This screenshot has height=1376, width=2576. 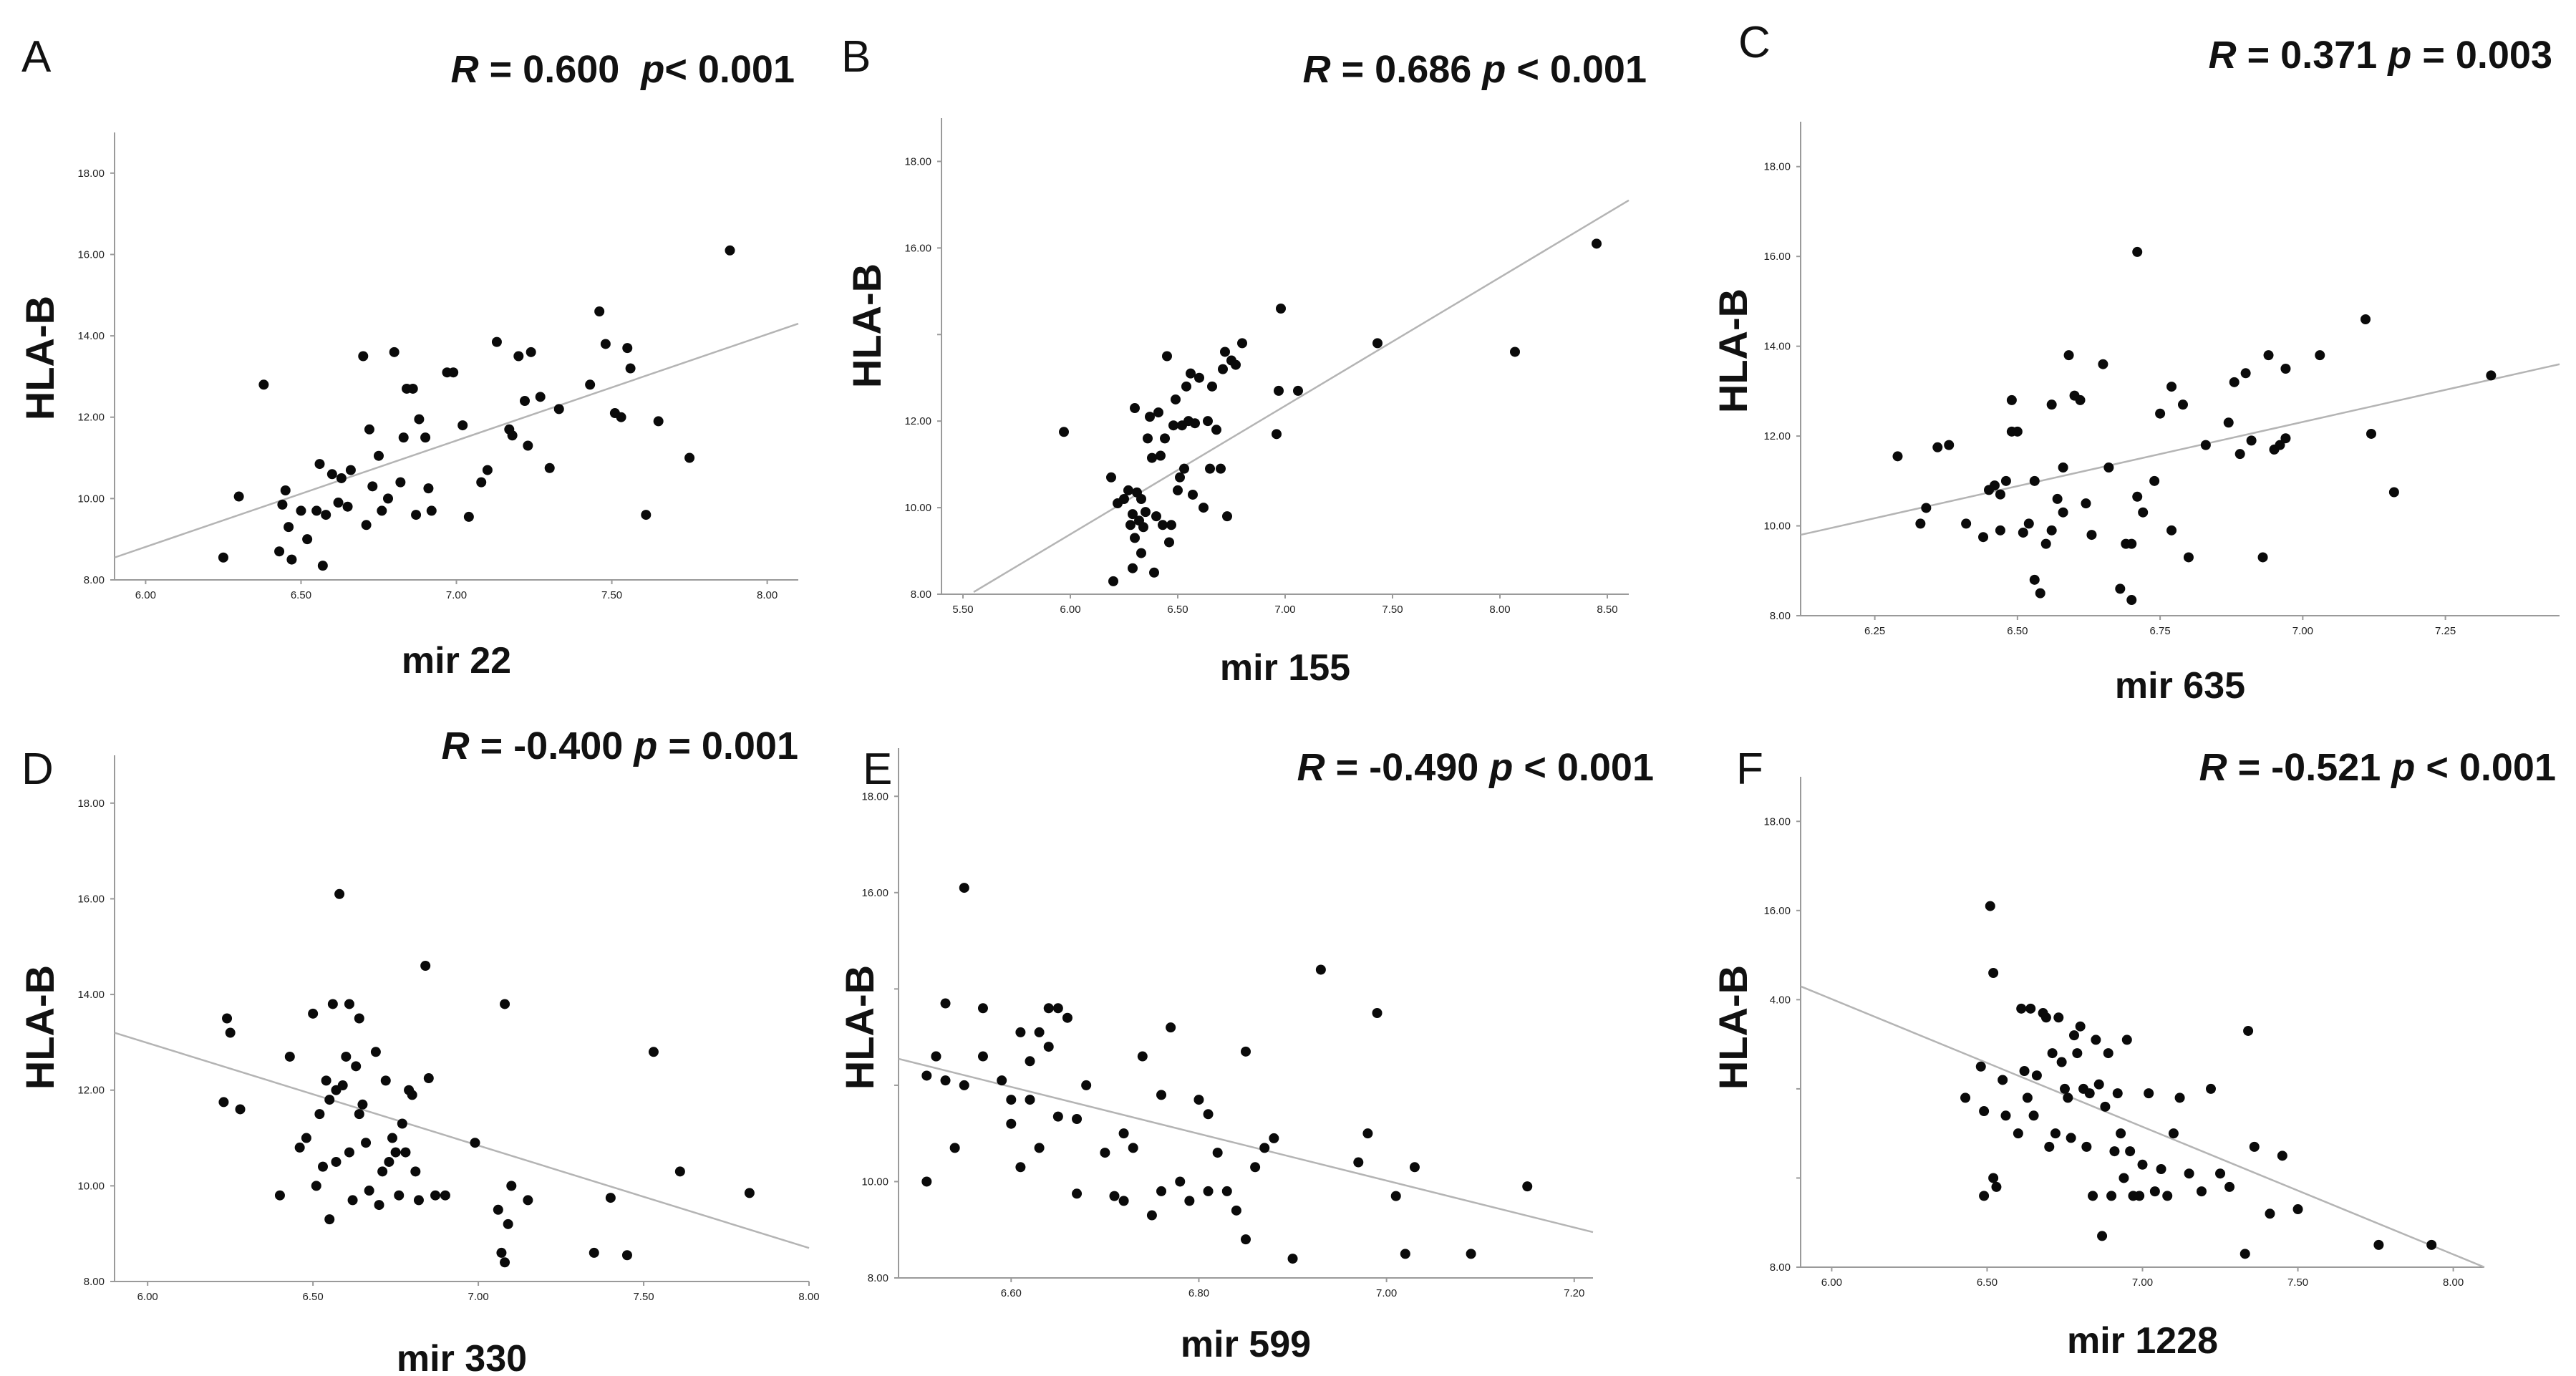 What do you see at coordinates (456, 661) in the screenshot?
I see `x-axis-title: mir 22` at bounding box center [456, 661].